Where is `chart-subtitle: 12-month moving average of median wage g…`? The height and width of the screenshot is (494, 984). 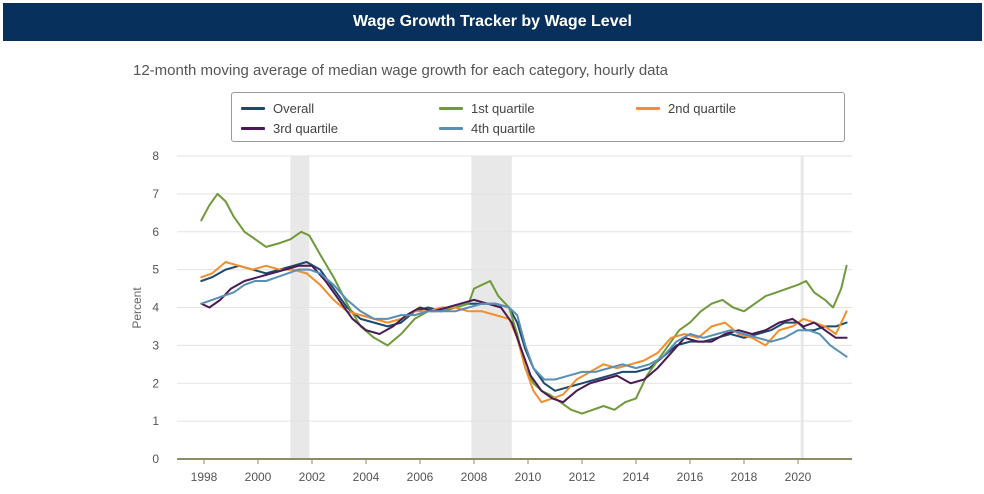 chart-subtitle: 12-month moving average of median wage g… is located at coordinates (401, 70).